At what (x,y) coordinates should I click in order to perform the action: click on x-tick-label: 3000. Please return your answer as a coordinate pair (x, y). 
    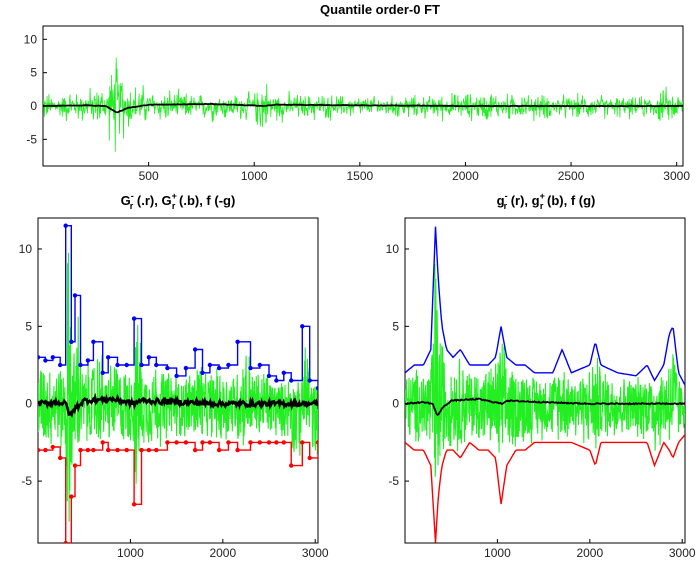
    Looking at the image, I should click on (315, 553).